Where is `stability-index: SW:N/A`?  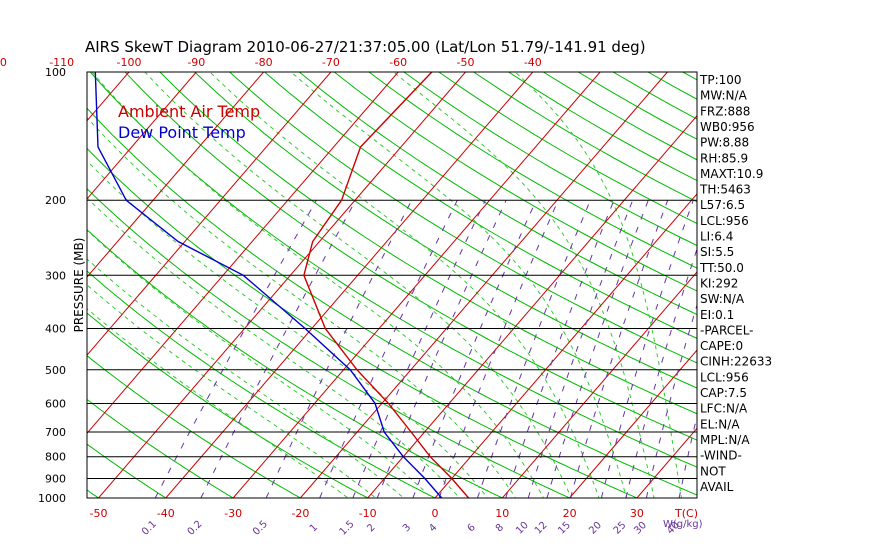 stability-index: SW:N/A is located at coordinates (722, 299).